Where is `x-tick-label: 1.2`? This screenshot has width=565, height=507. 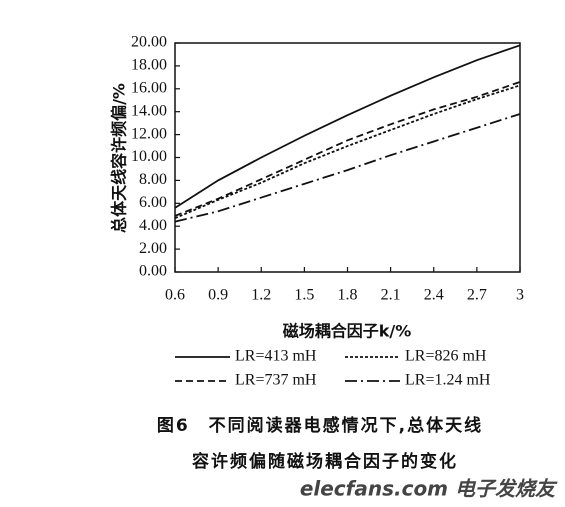 x-tick-label: 1.2 is located at coordinates (261, 295).